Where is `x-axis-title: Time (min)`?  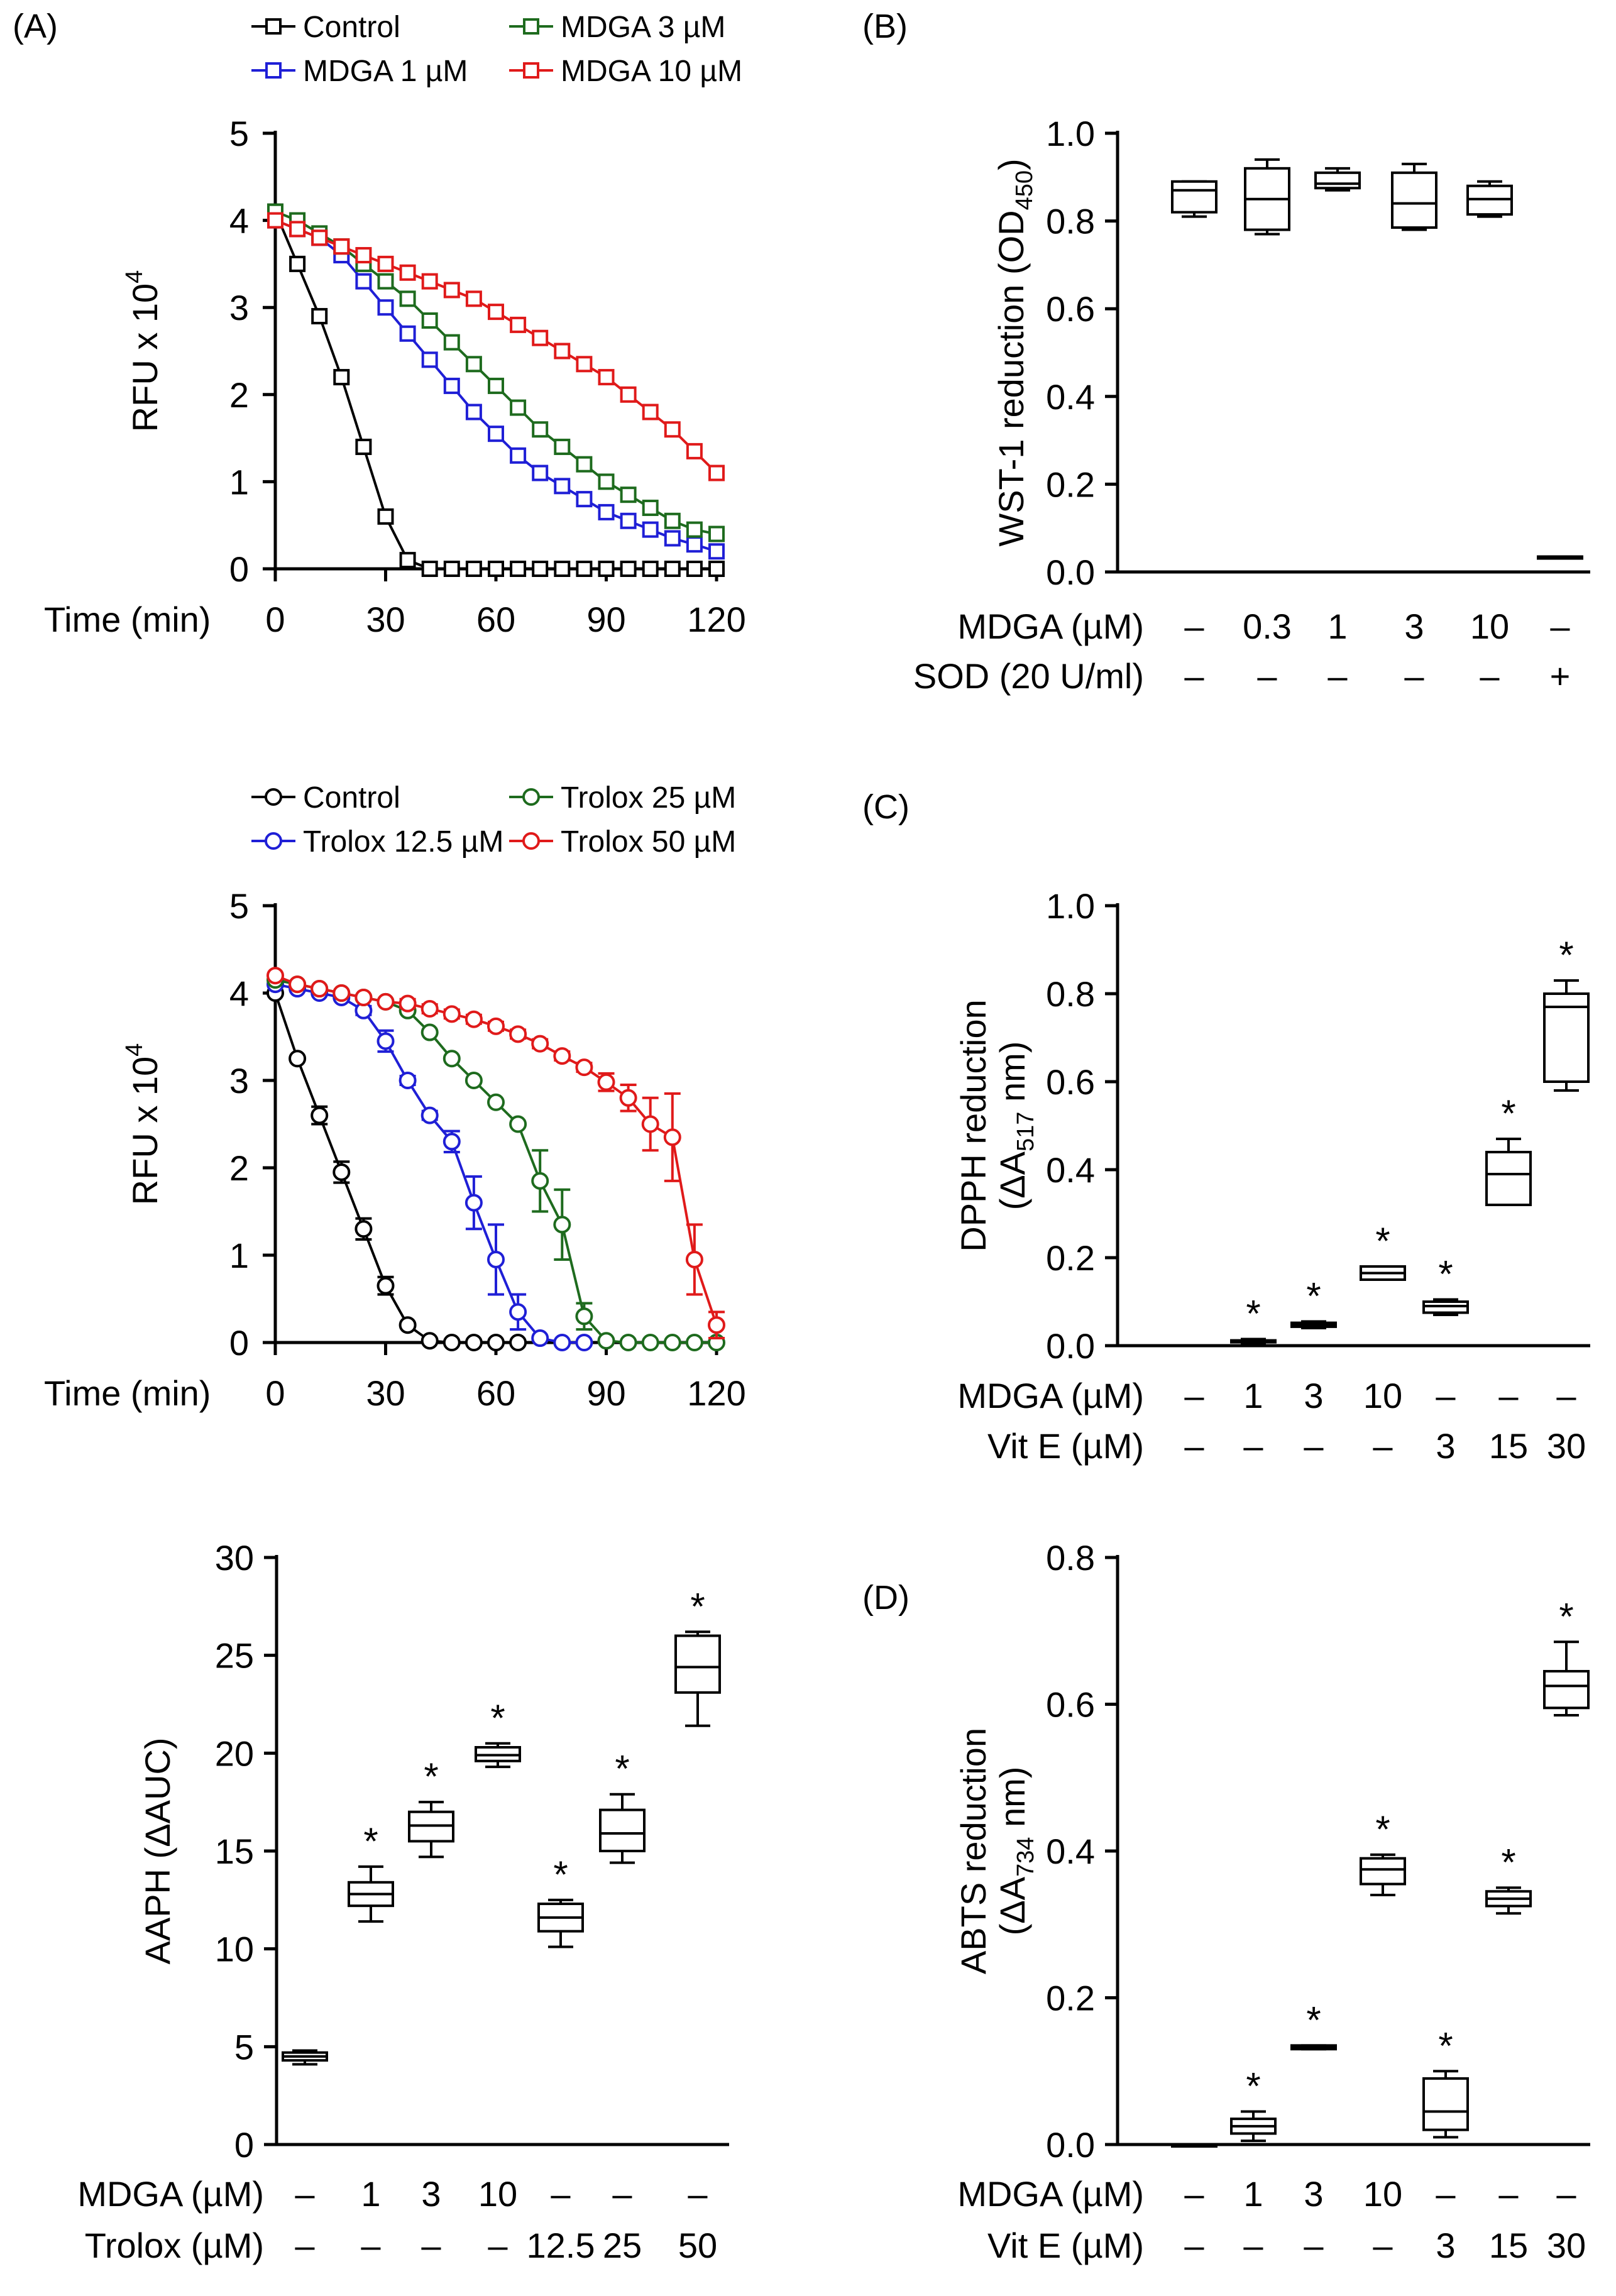
x-axis-title: Time (min) is located at coordinates (127, 1393).